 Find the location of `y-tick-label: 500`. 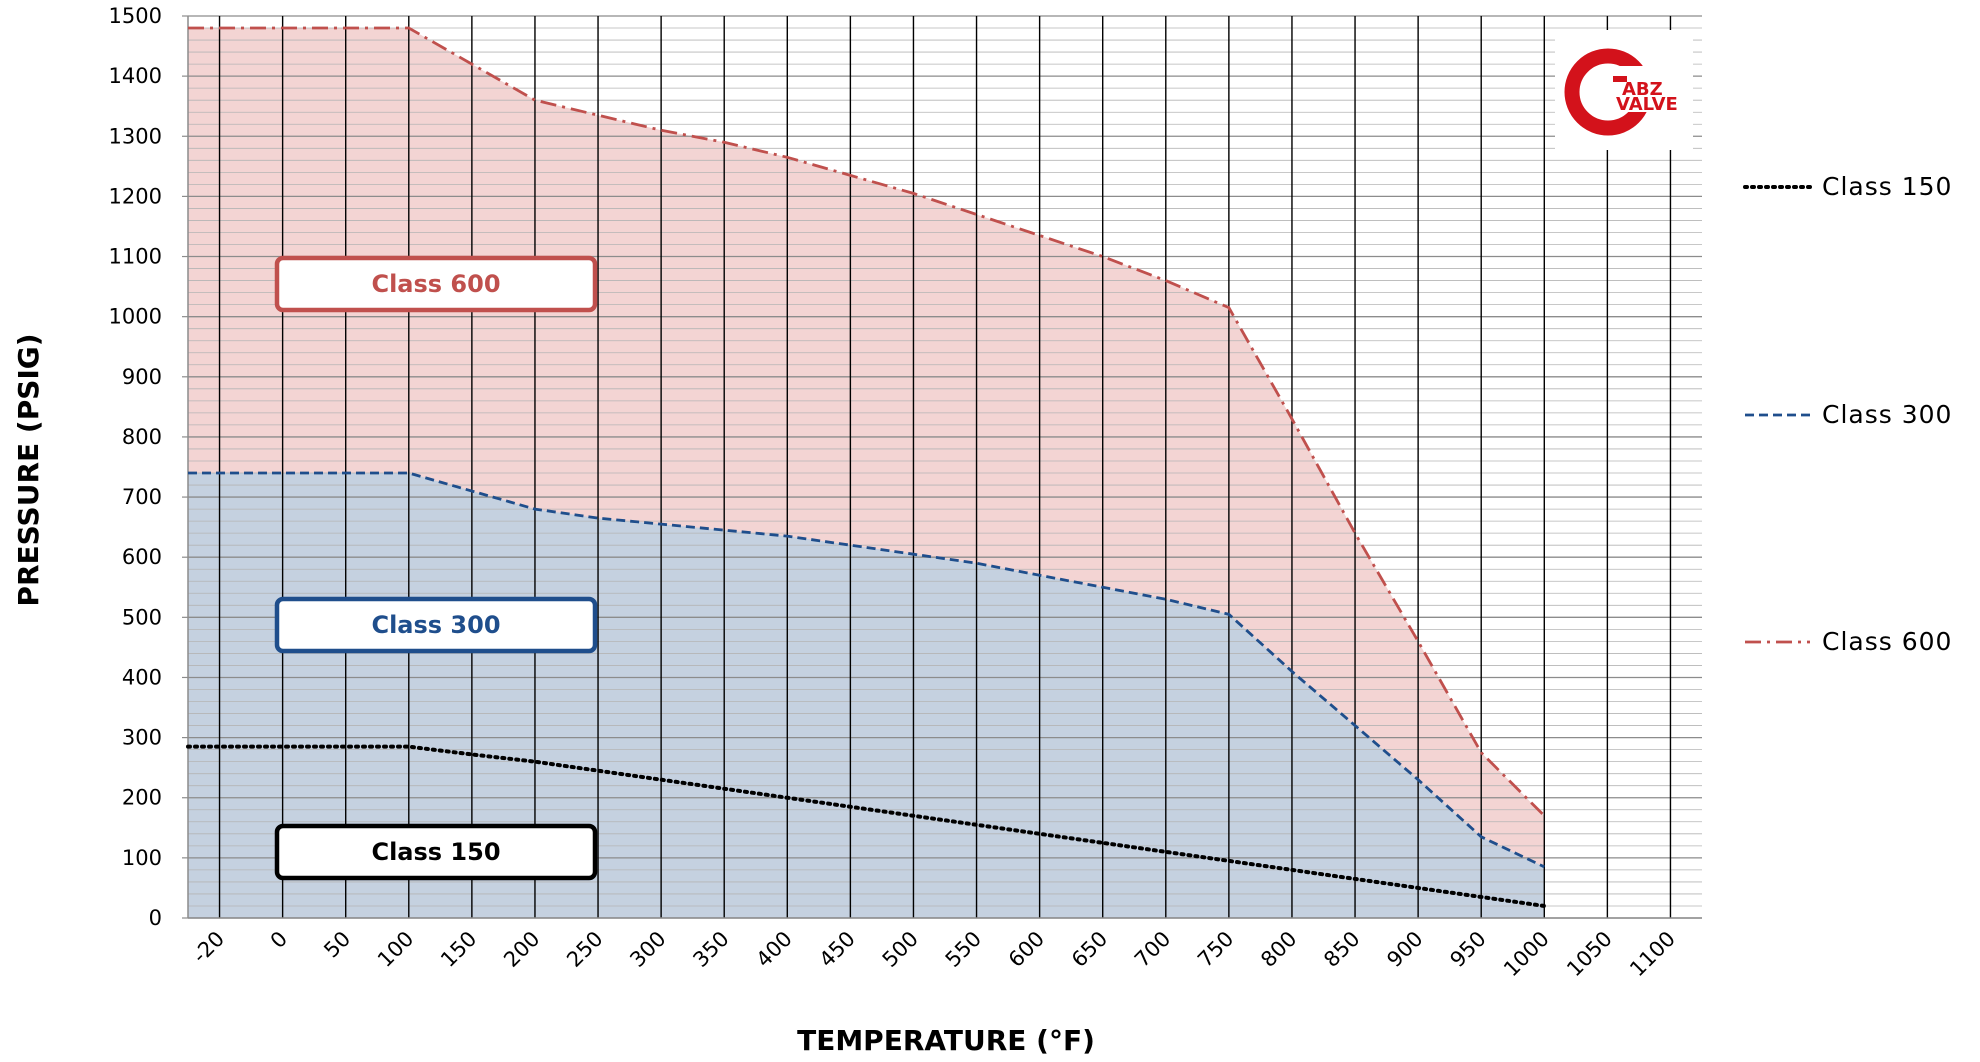

y-tick-label: 500 is located at coordinates (142, 617).